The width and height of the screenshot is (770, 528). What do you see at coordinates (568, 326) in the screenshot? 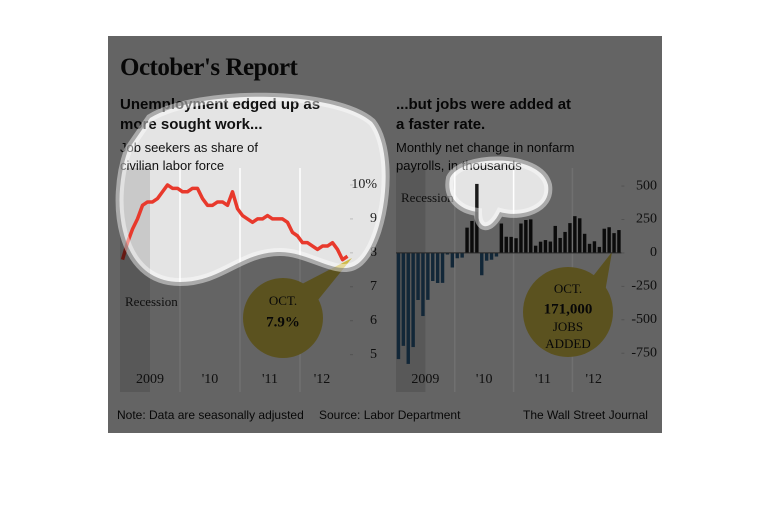
I see `annotation-text: JOBS` at bounding box center [568, 326].